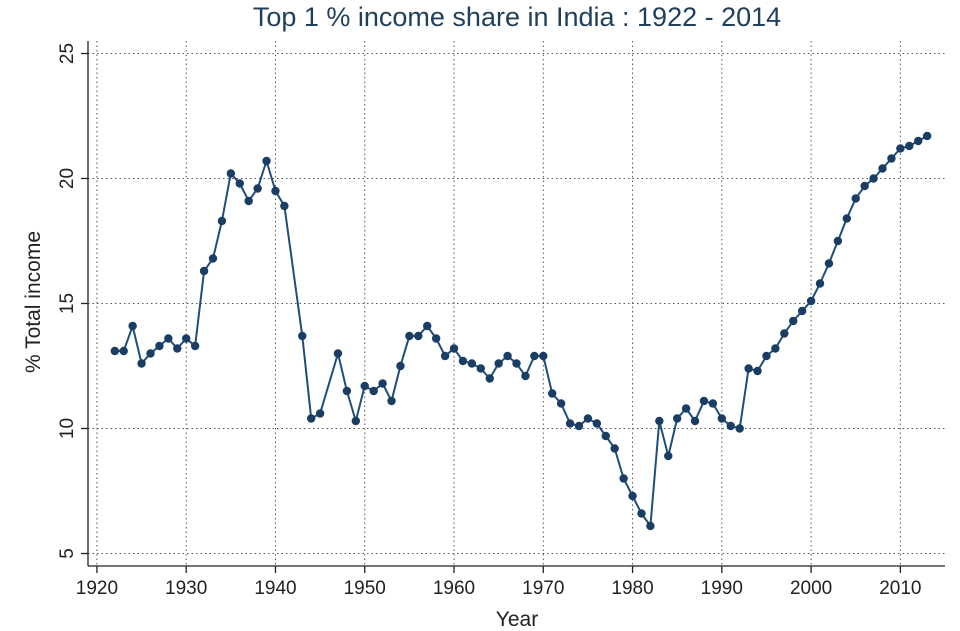 This screenshot has width=960, height=631. Describe the element at coordinates (186, 588) in the screenshot. I see `x-tick-label: 1930` at that location.